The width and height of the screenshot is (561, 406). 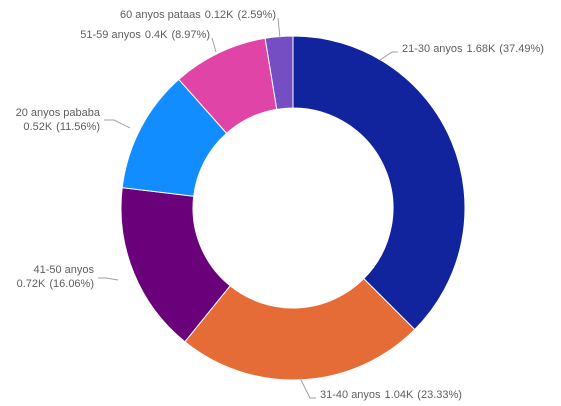 I want to click on percentage-label: (23.33%), so click(x=439, y=395).